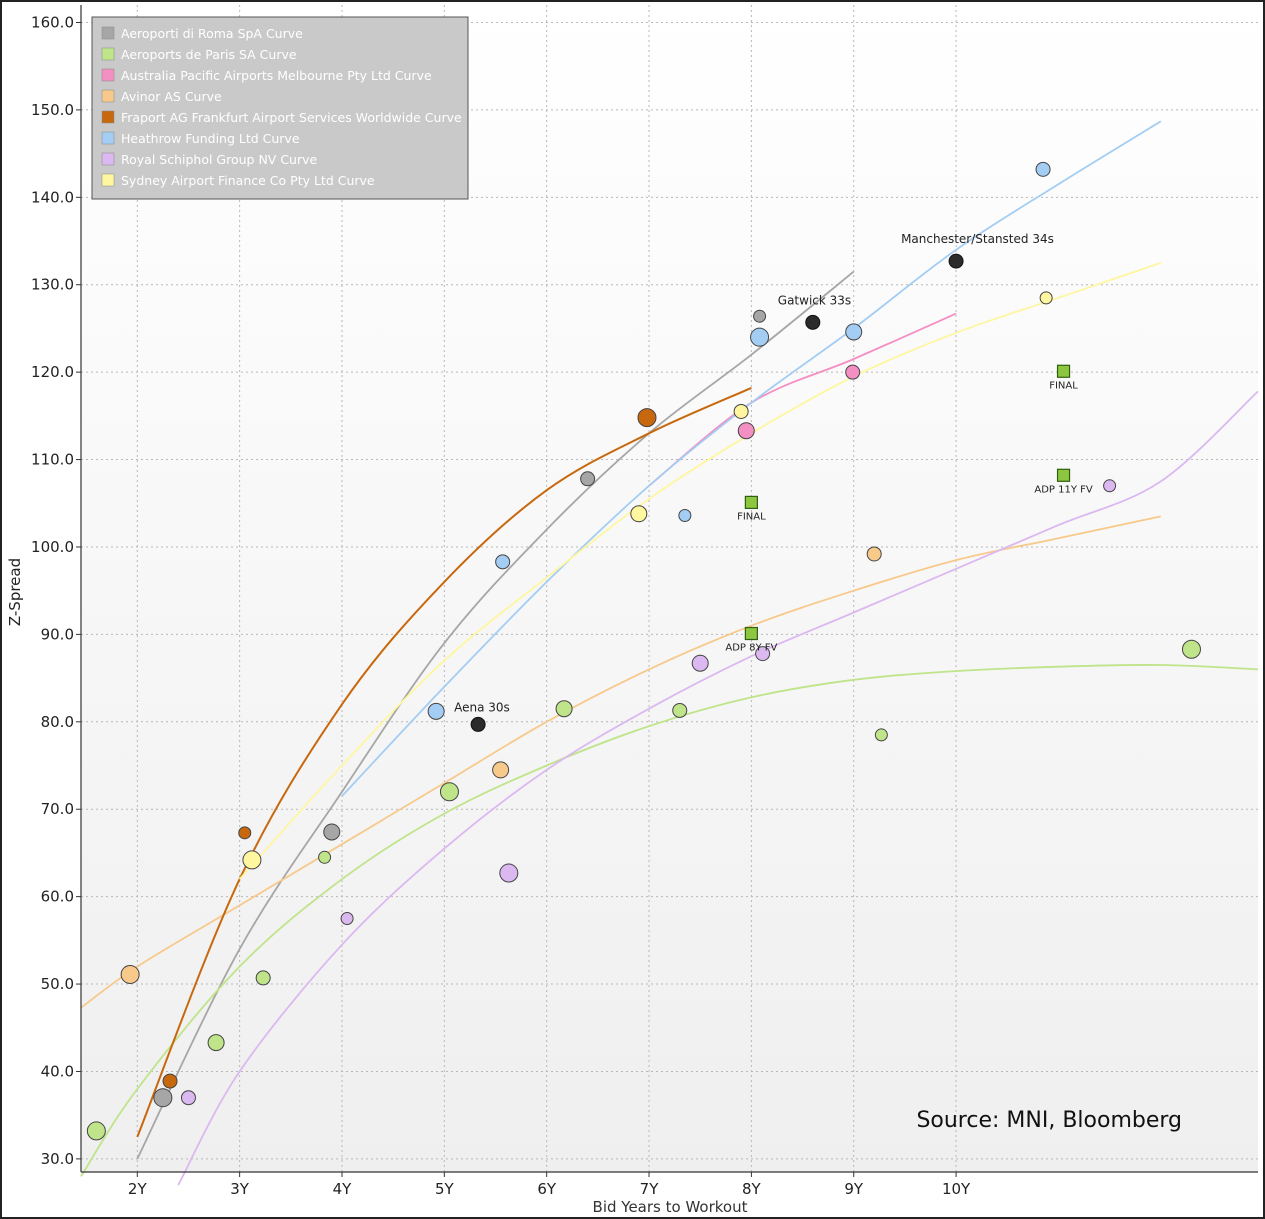 The height and width of the screenshot is (1219, 1265). I want to click on legend-entry: Aeroporti di Roma SpA Curve, so click(212, 33).